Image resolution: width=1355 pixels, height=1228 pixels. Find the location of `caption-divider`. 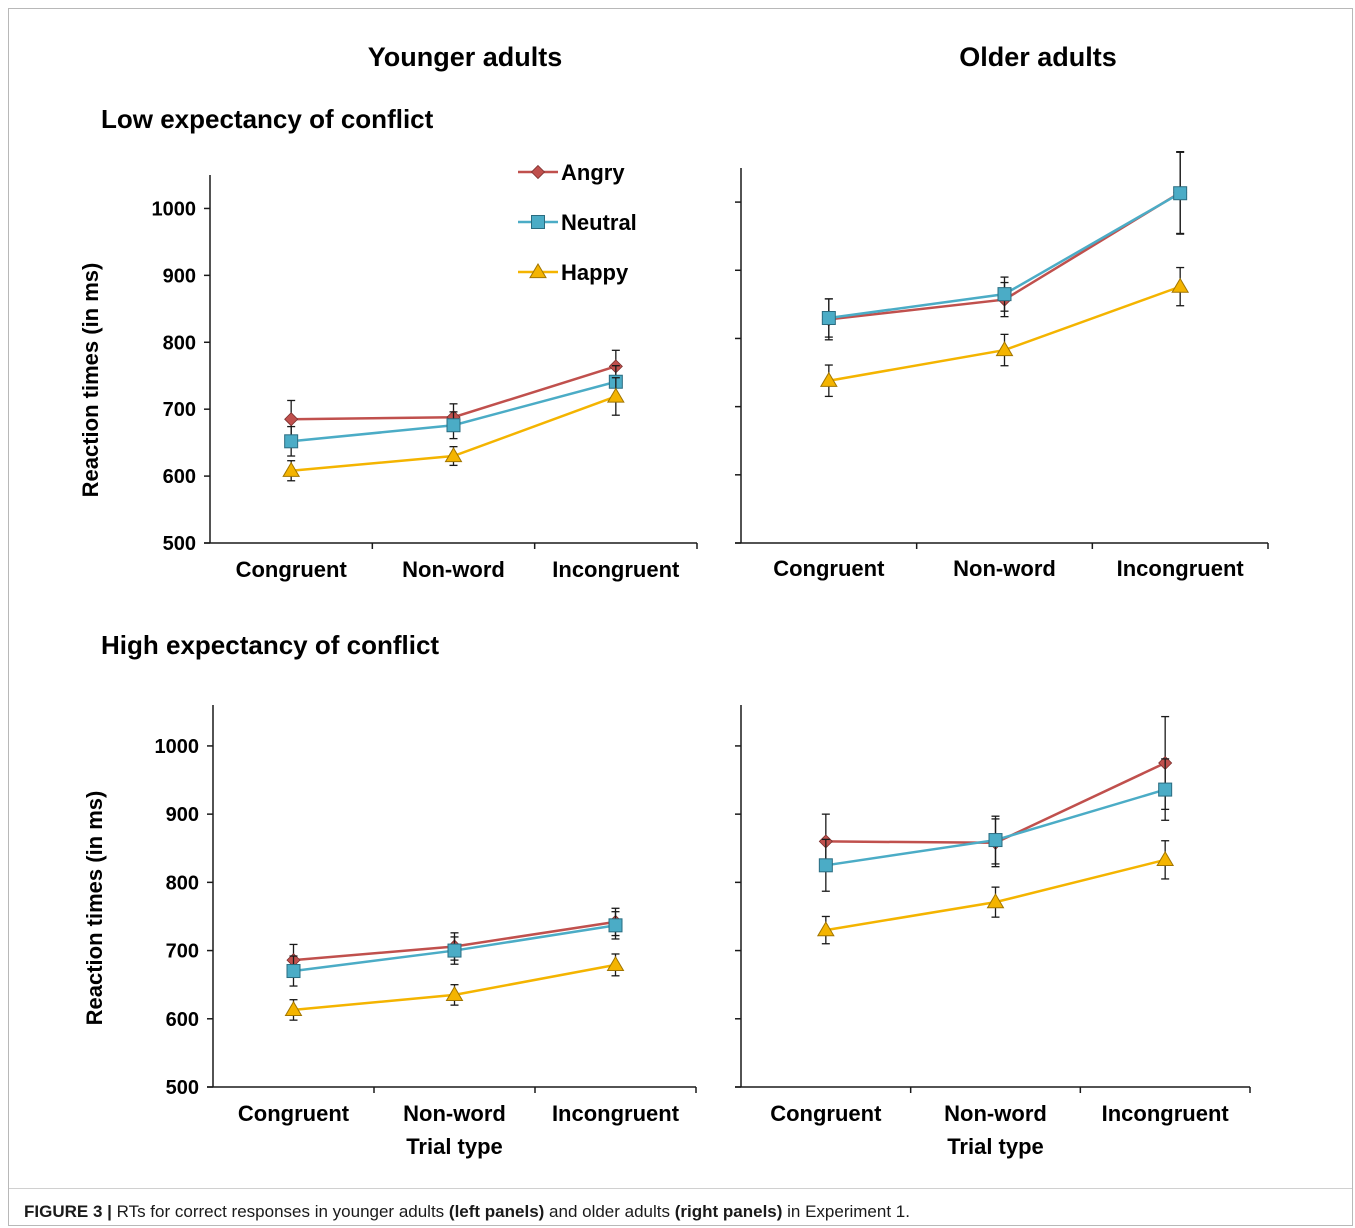

caption-divider is located at coordinates (680, 1188).